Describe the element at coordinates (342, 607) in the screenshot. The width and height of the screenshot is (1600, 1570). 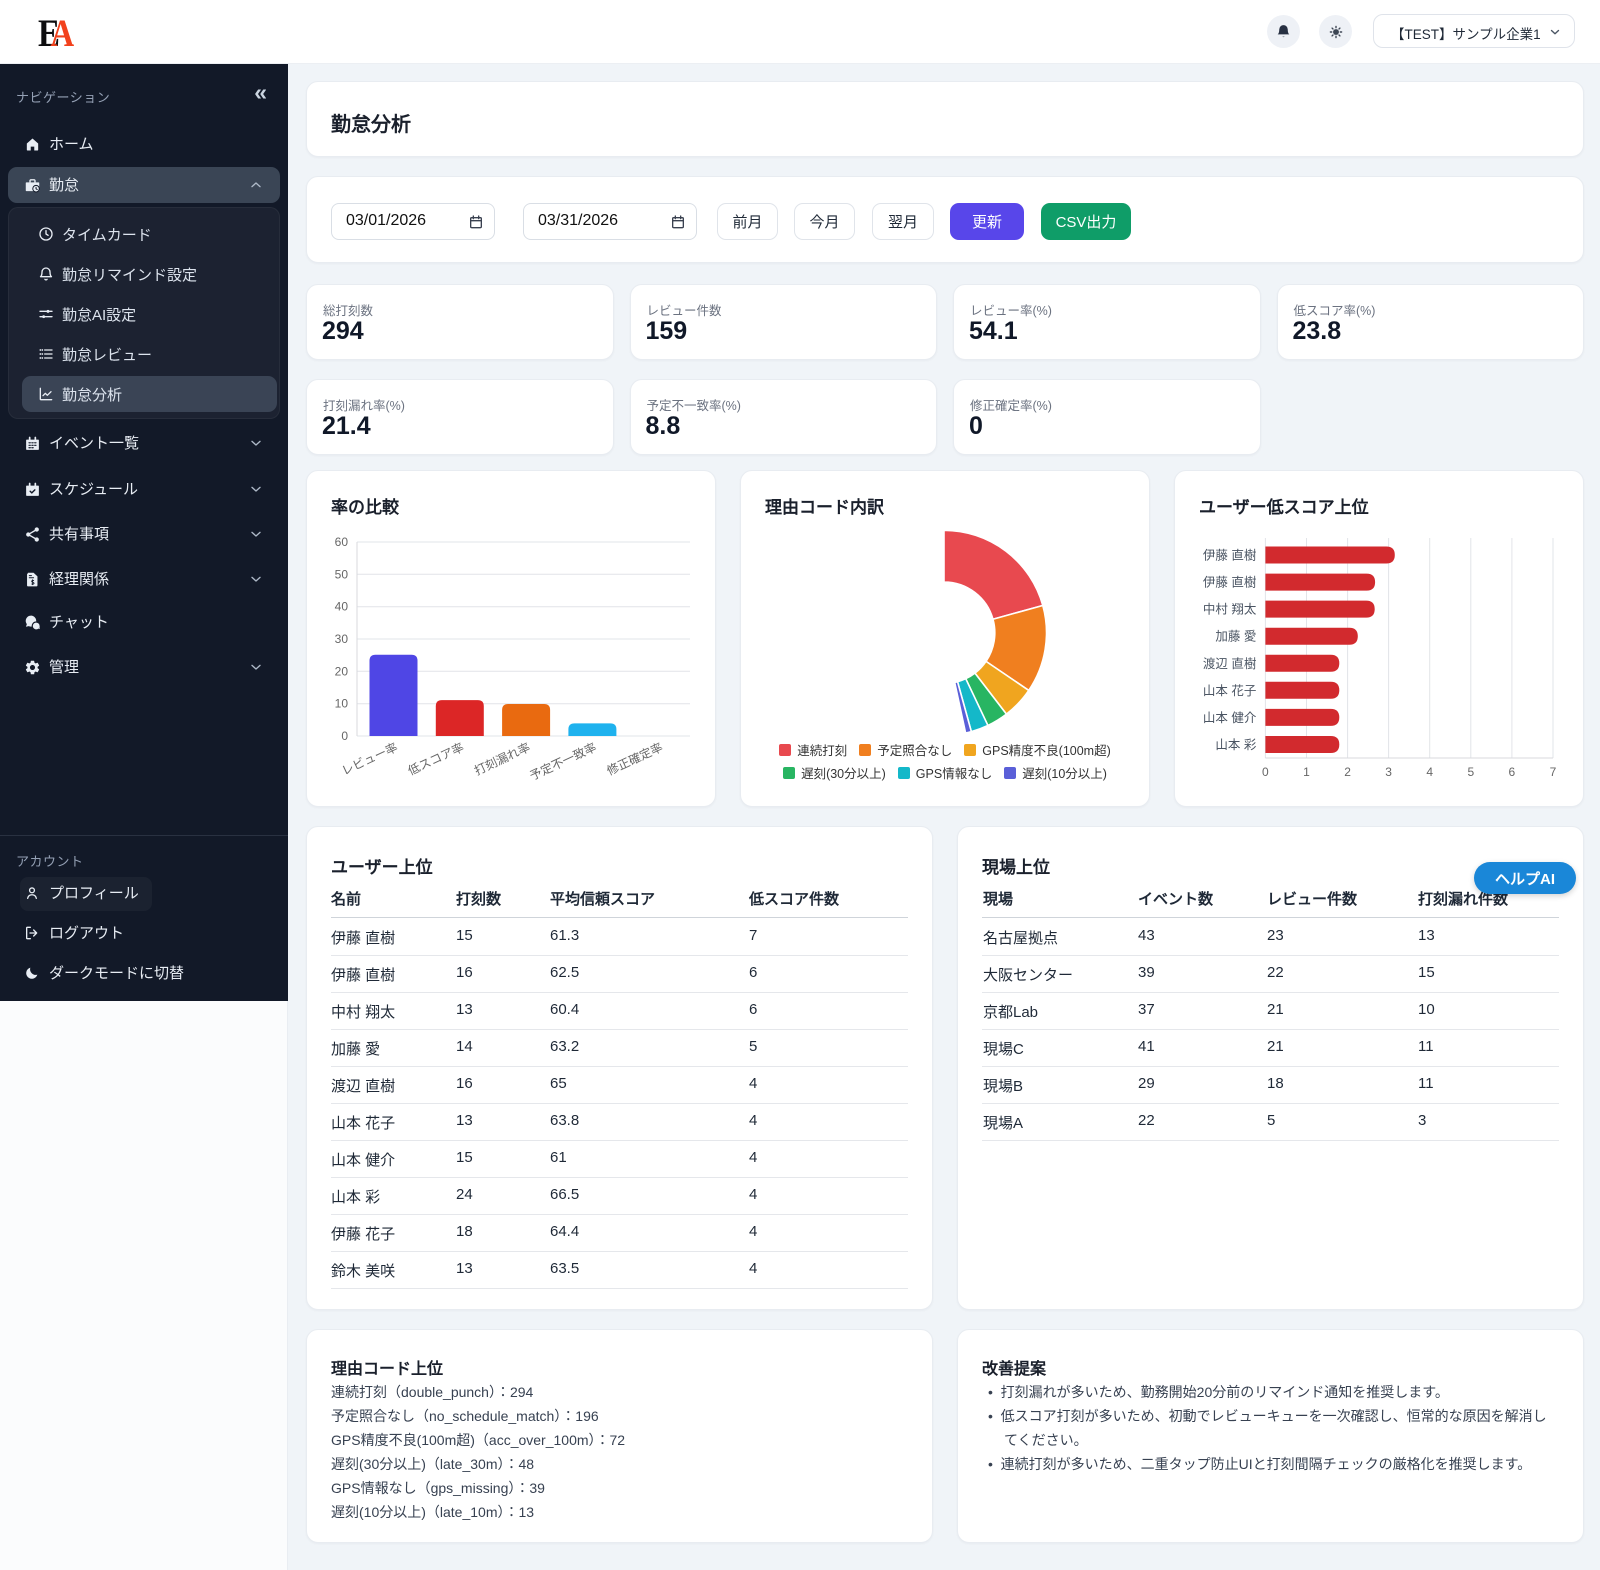
I see `svg-text: 40` at that location.